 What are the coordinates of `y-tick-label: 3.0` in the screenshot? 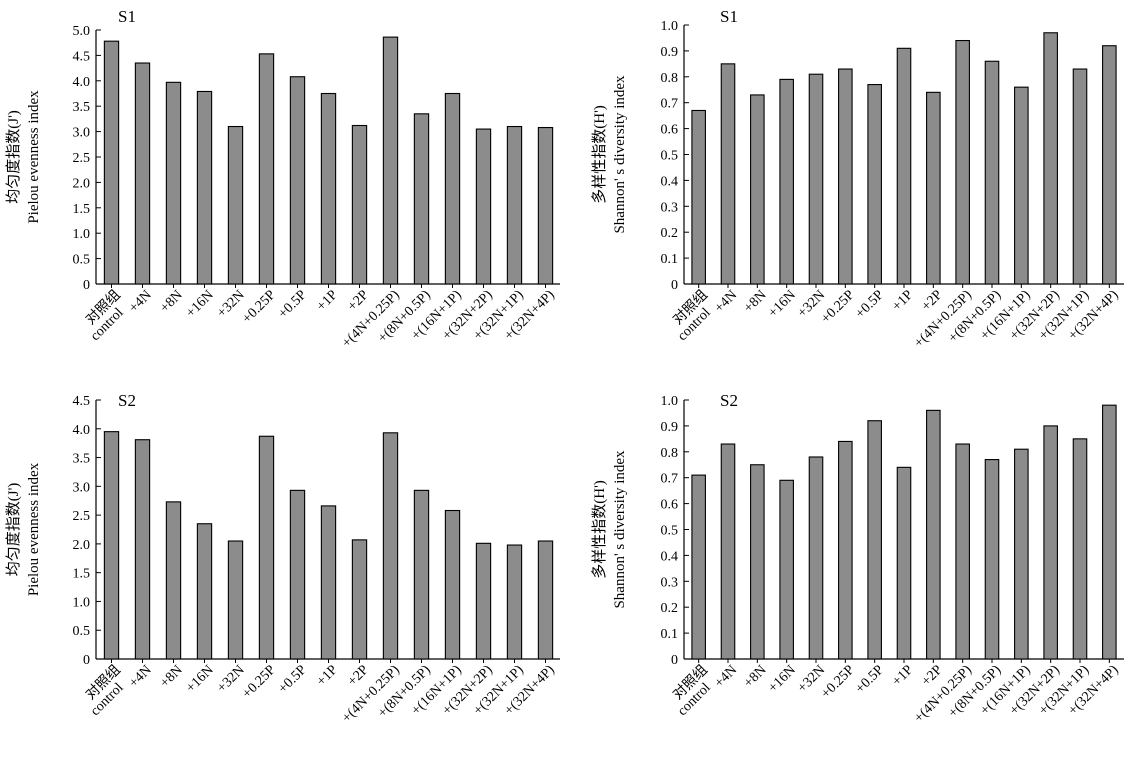 It's located at (82, 133).